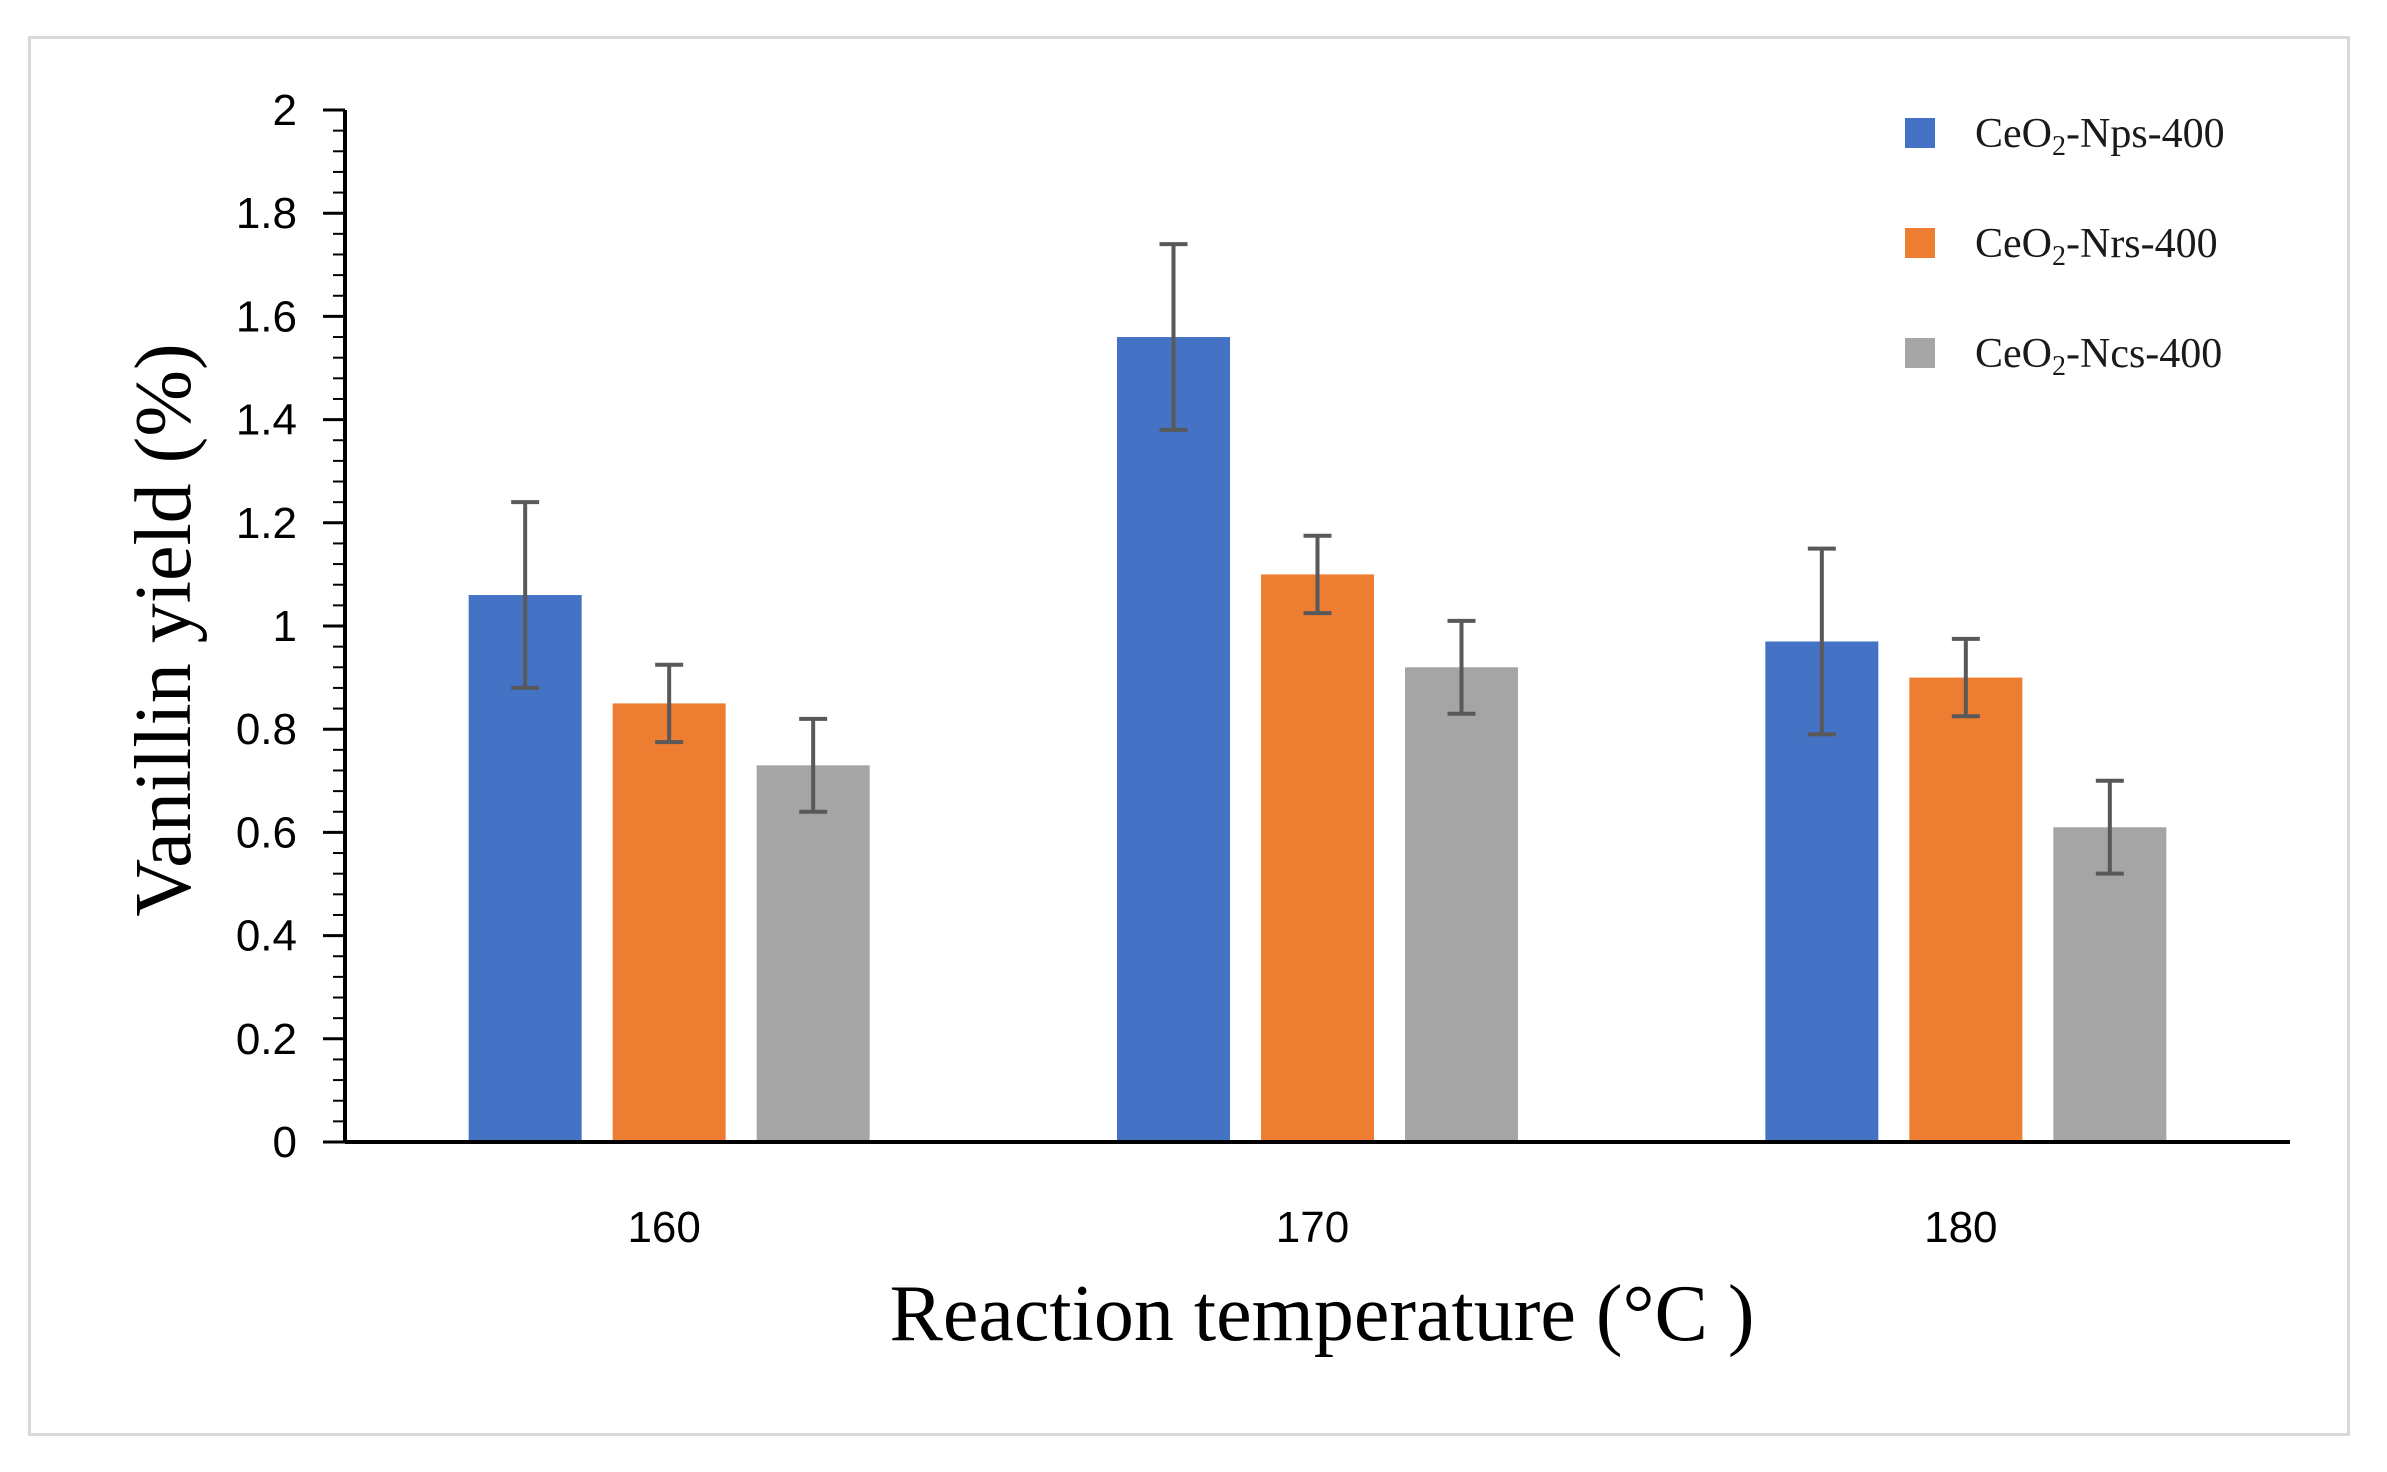 The image size is (2387, 1472). Describe the element at coordinates (266, 832) in the screenshot. I see `y-tick-label: 0.6` at that location.